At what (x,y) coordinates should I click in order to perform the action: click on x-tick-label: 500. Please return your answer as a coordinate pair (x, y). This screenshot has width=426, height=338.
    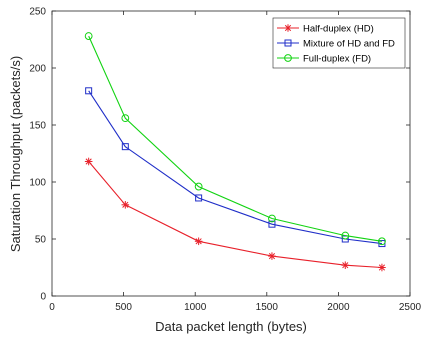
    Looking at the image, I should click on (123, 307).